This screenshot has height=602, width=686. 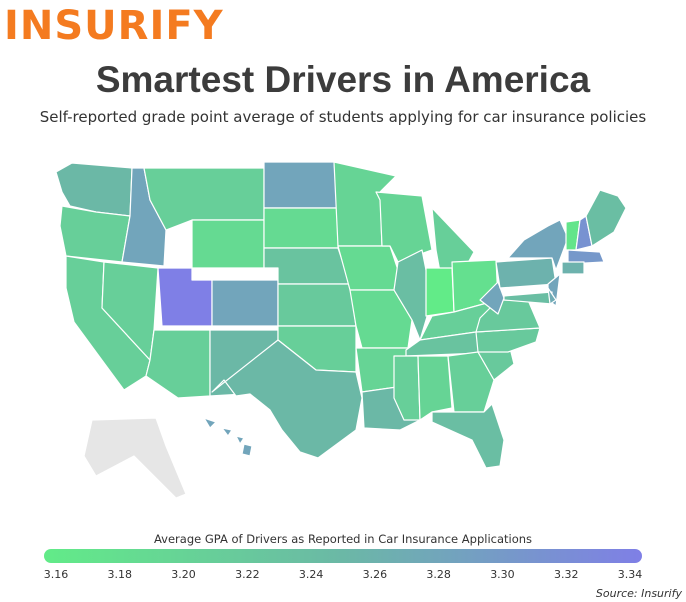 I want to click on legend-tick-label: 3.24, so click(x=311, y=574).